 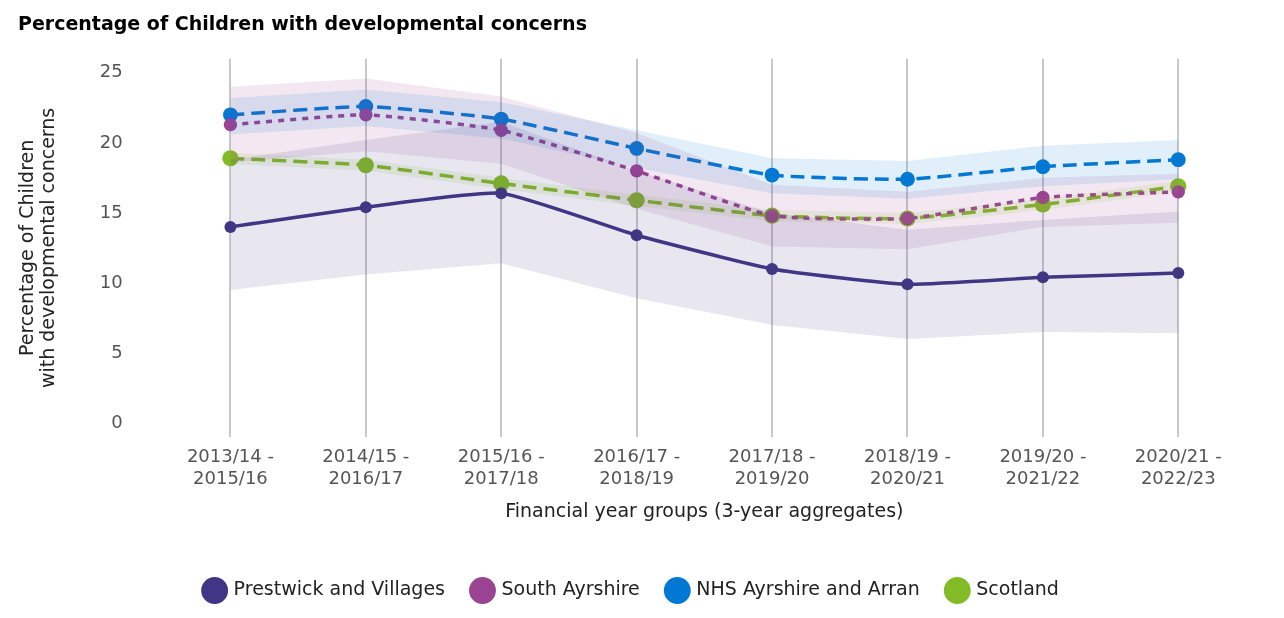 What do you see at coordinates (907, 467) in the screenshot?
I see `x-tick-label: 2018/19 - 2020/21` at bounding box center [907, 467].